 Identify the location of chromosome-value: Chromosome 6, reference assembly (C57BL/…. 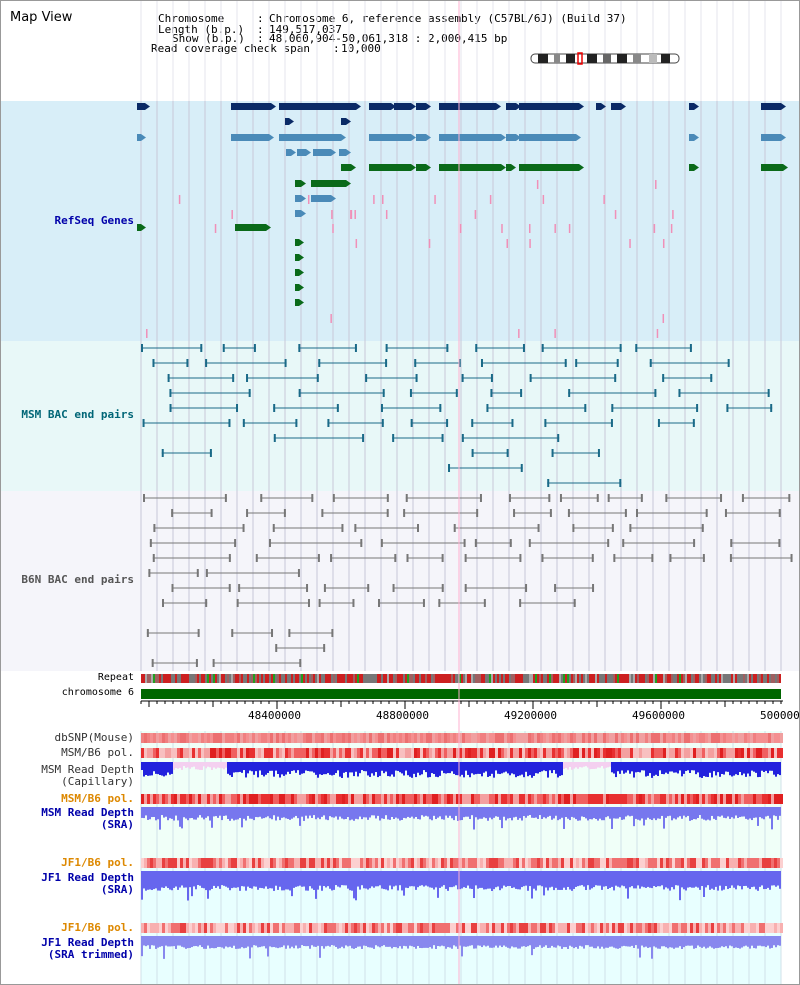
(448, 18).